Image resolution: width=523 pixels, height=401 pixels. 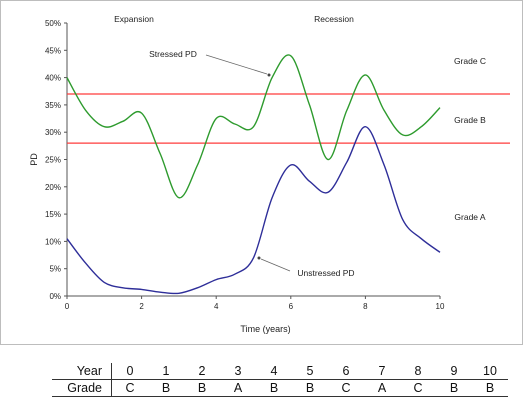 What do you see at coordinates (365, 306) in the screenshot?
I see `x-tick-label: 8` at bounding box center [365, 306].